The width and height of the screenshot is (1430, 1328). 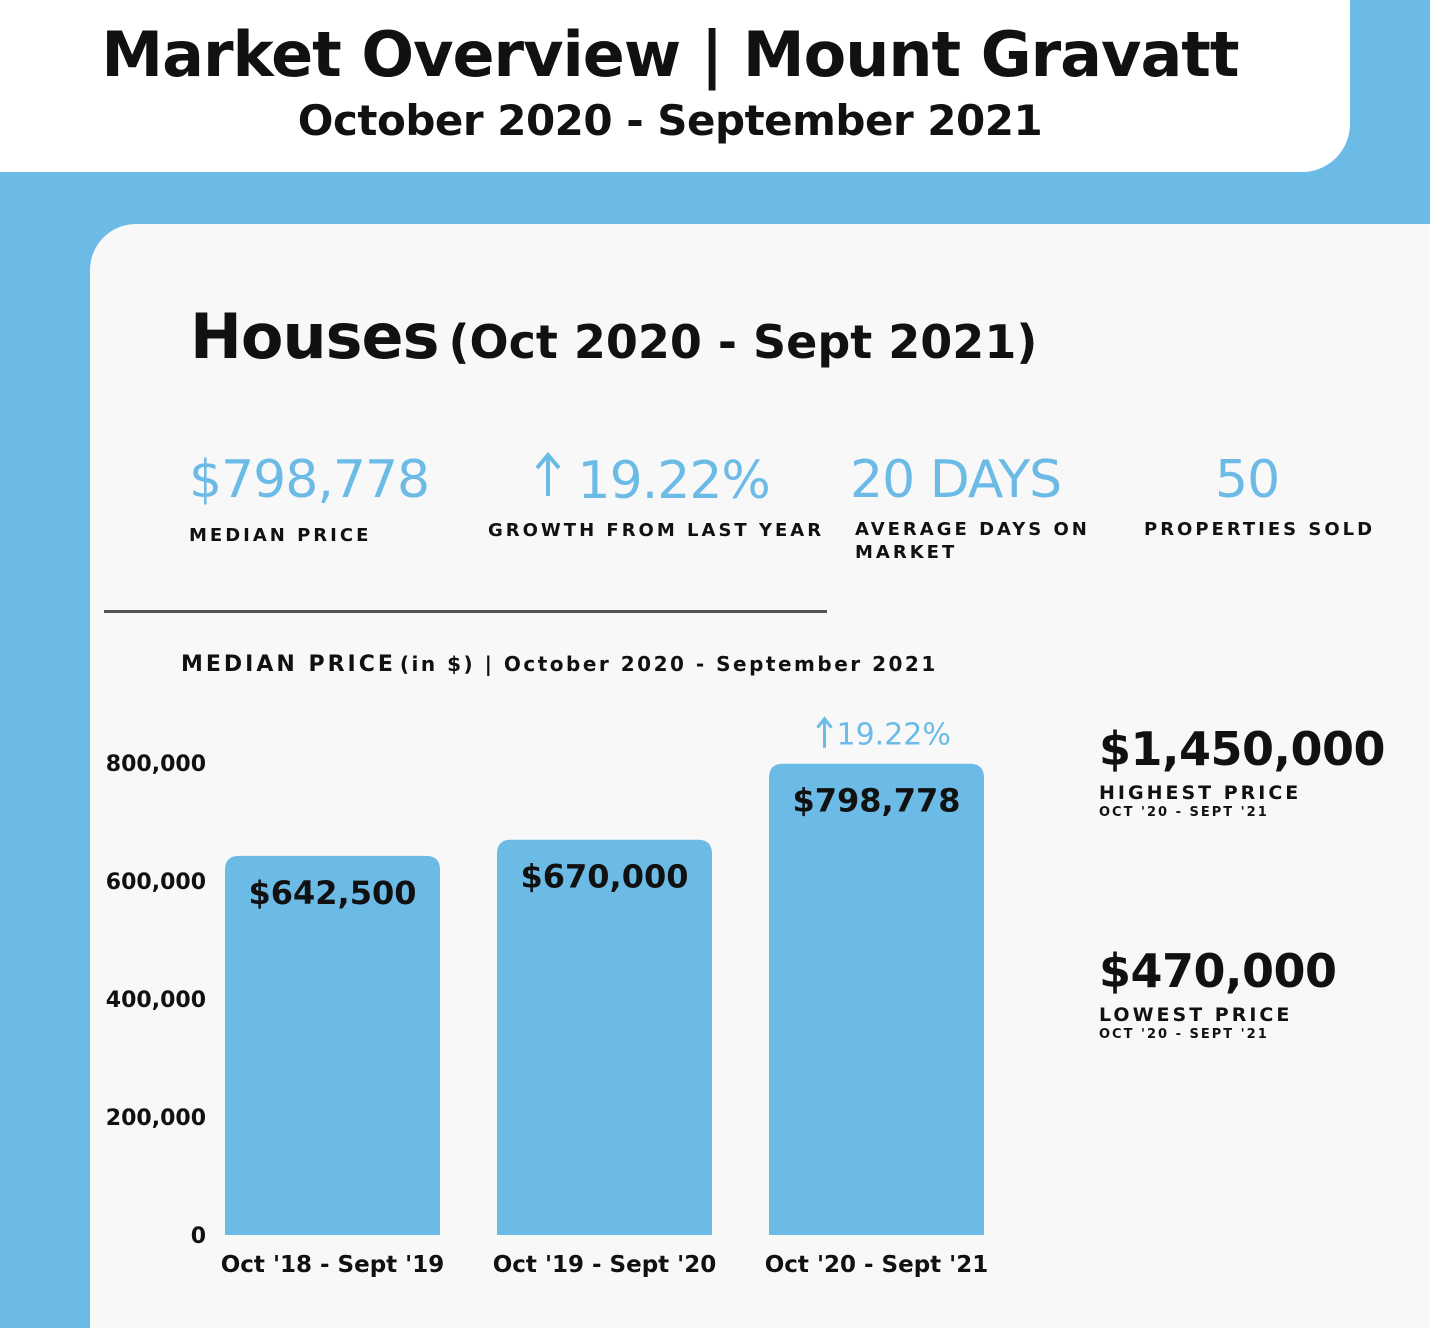 What do you see at coordinates (604, 1265) in the screenshot?
I see `x-tick-label: Oct '19 - Sept '20` at bounding box center [604, 1265].